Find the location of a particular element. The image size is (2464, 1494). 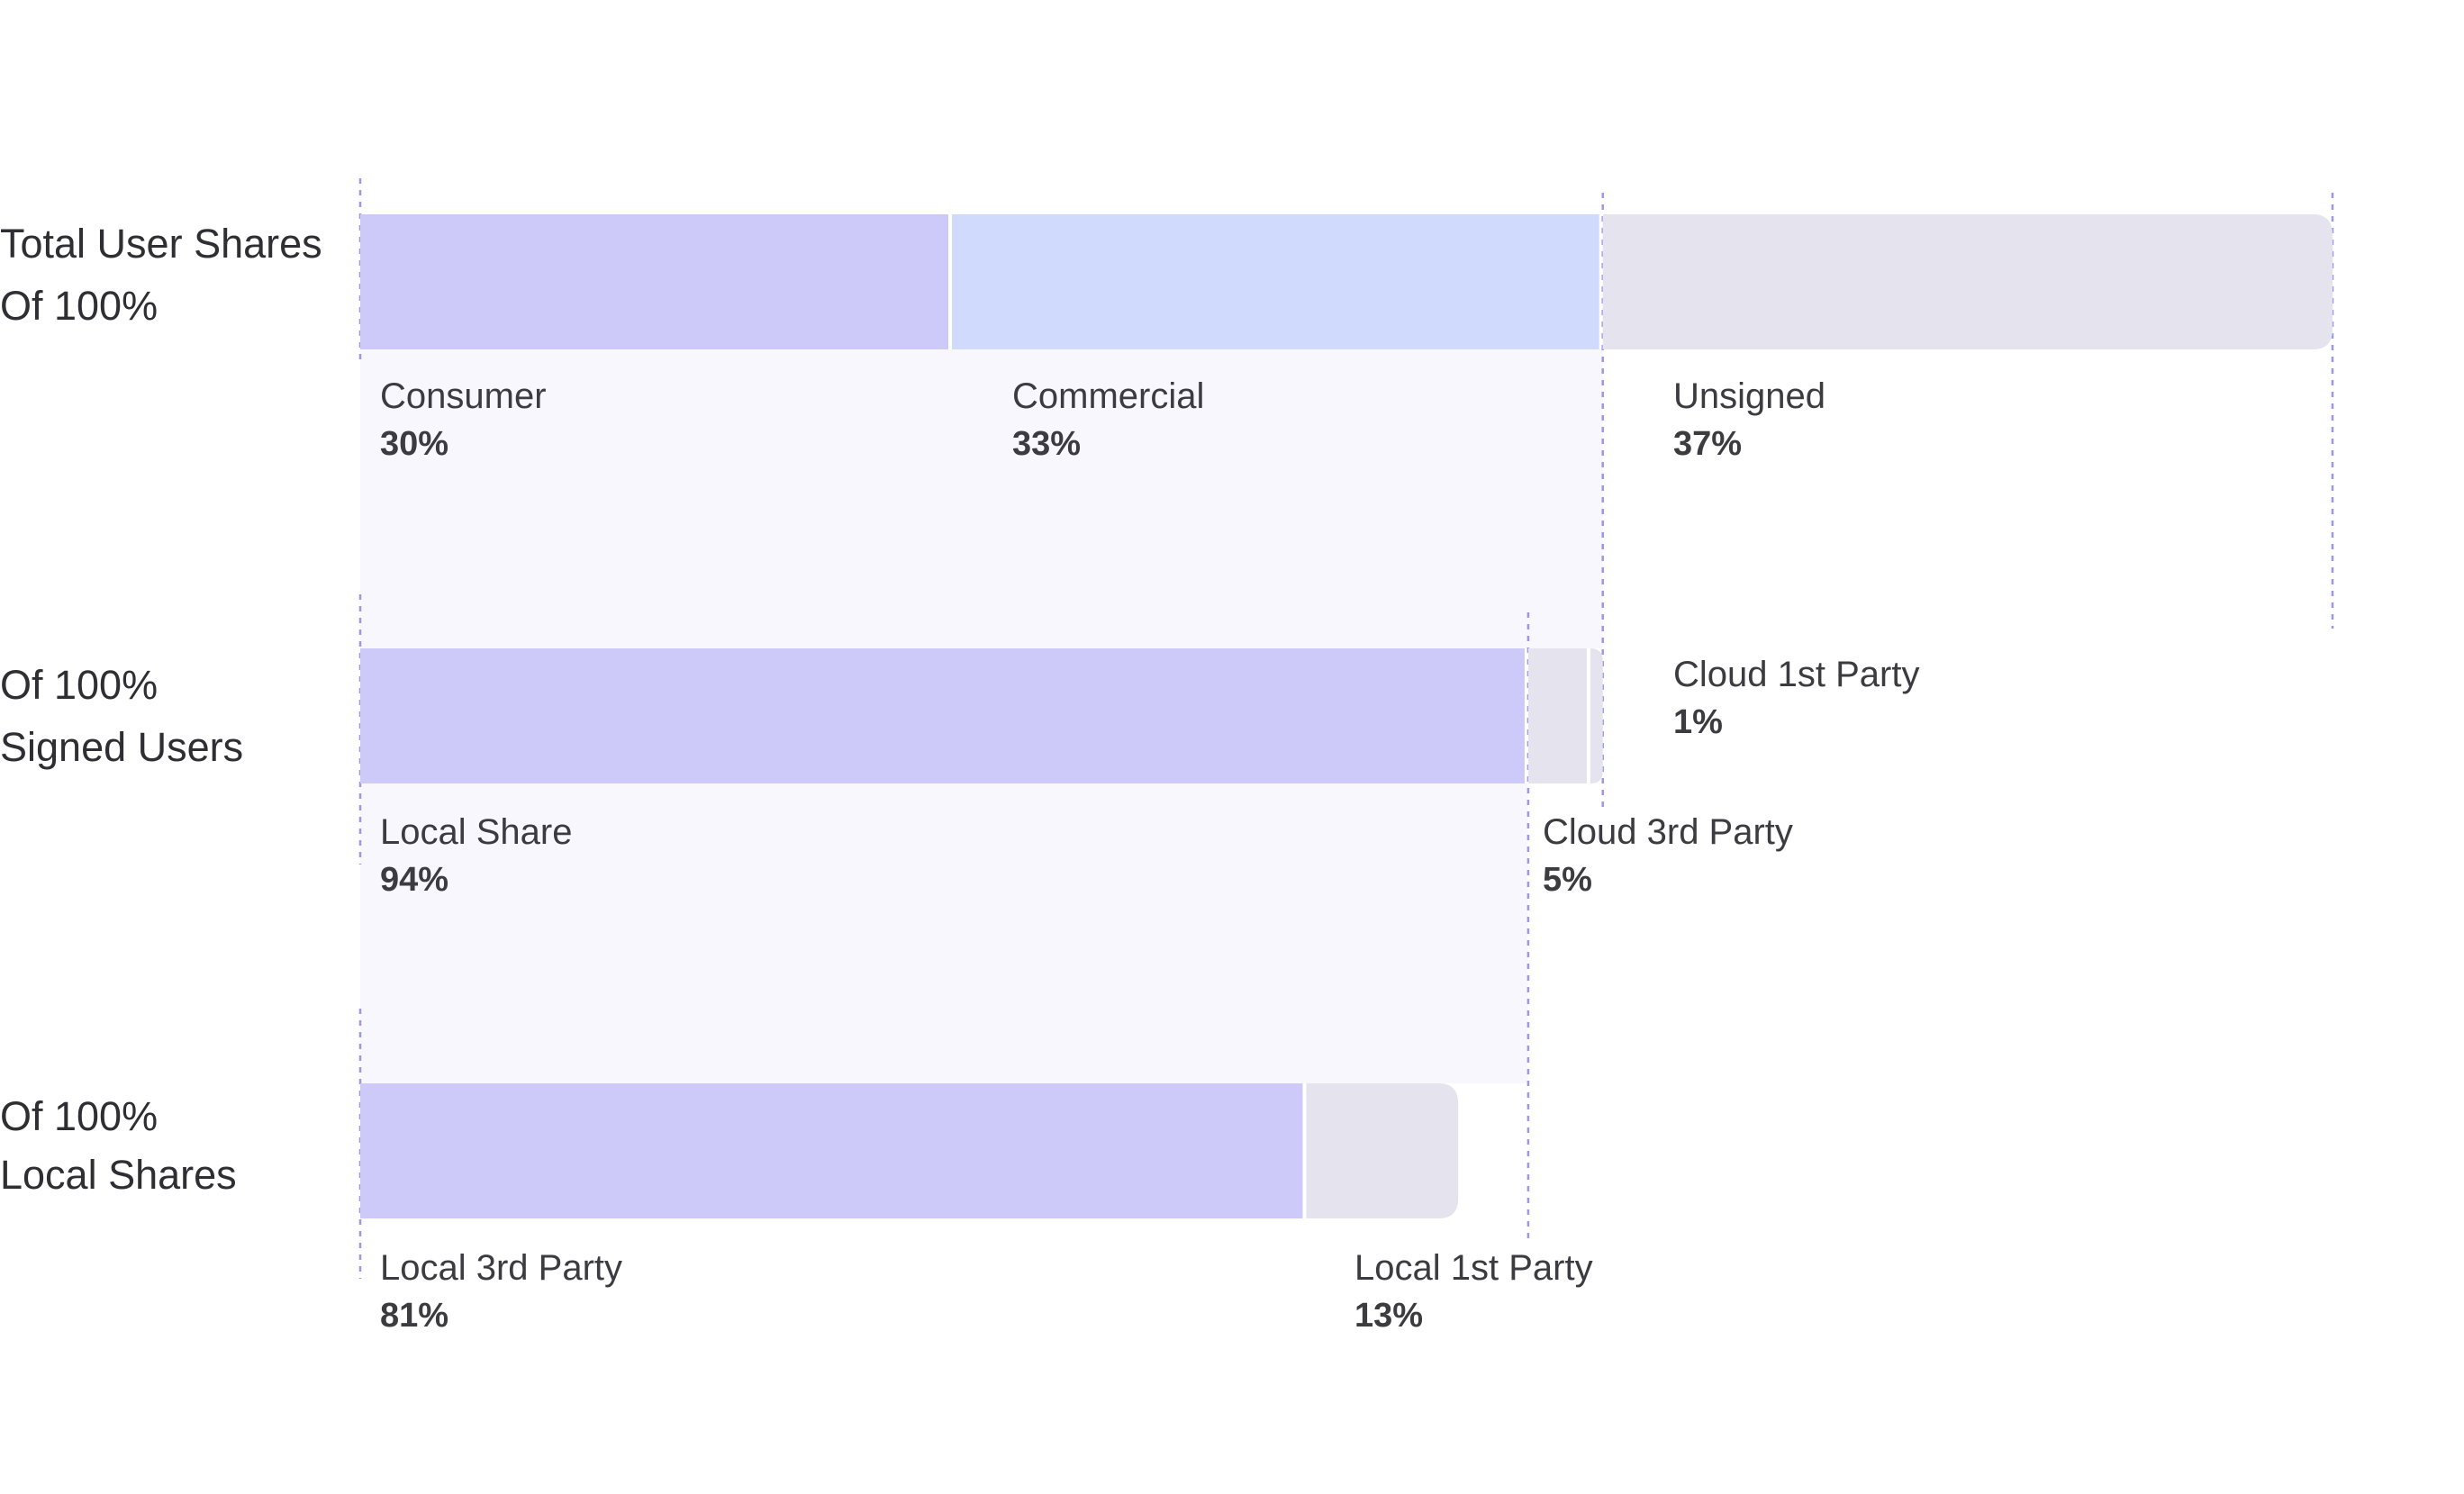

segment-label-3-2: Local 1st Party is located at coordinates (1473, 1268).